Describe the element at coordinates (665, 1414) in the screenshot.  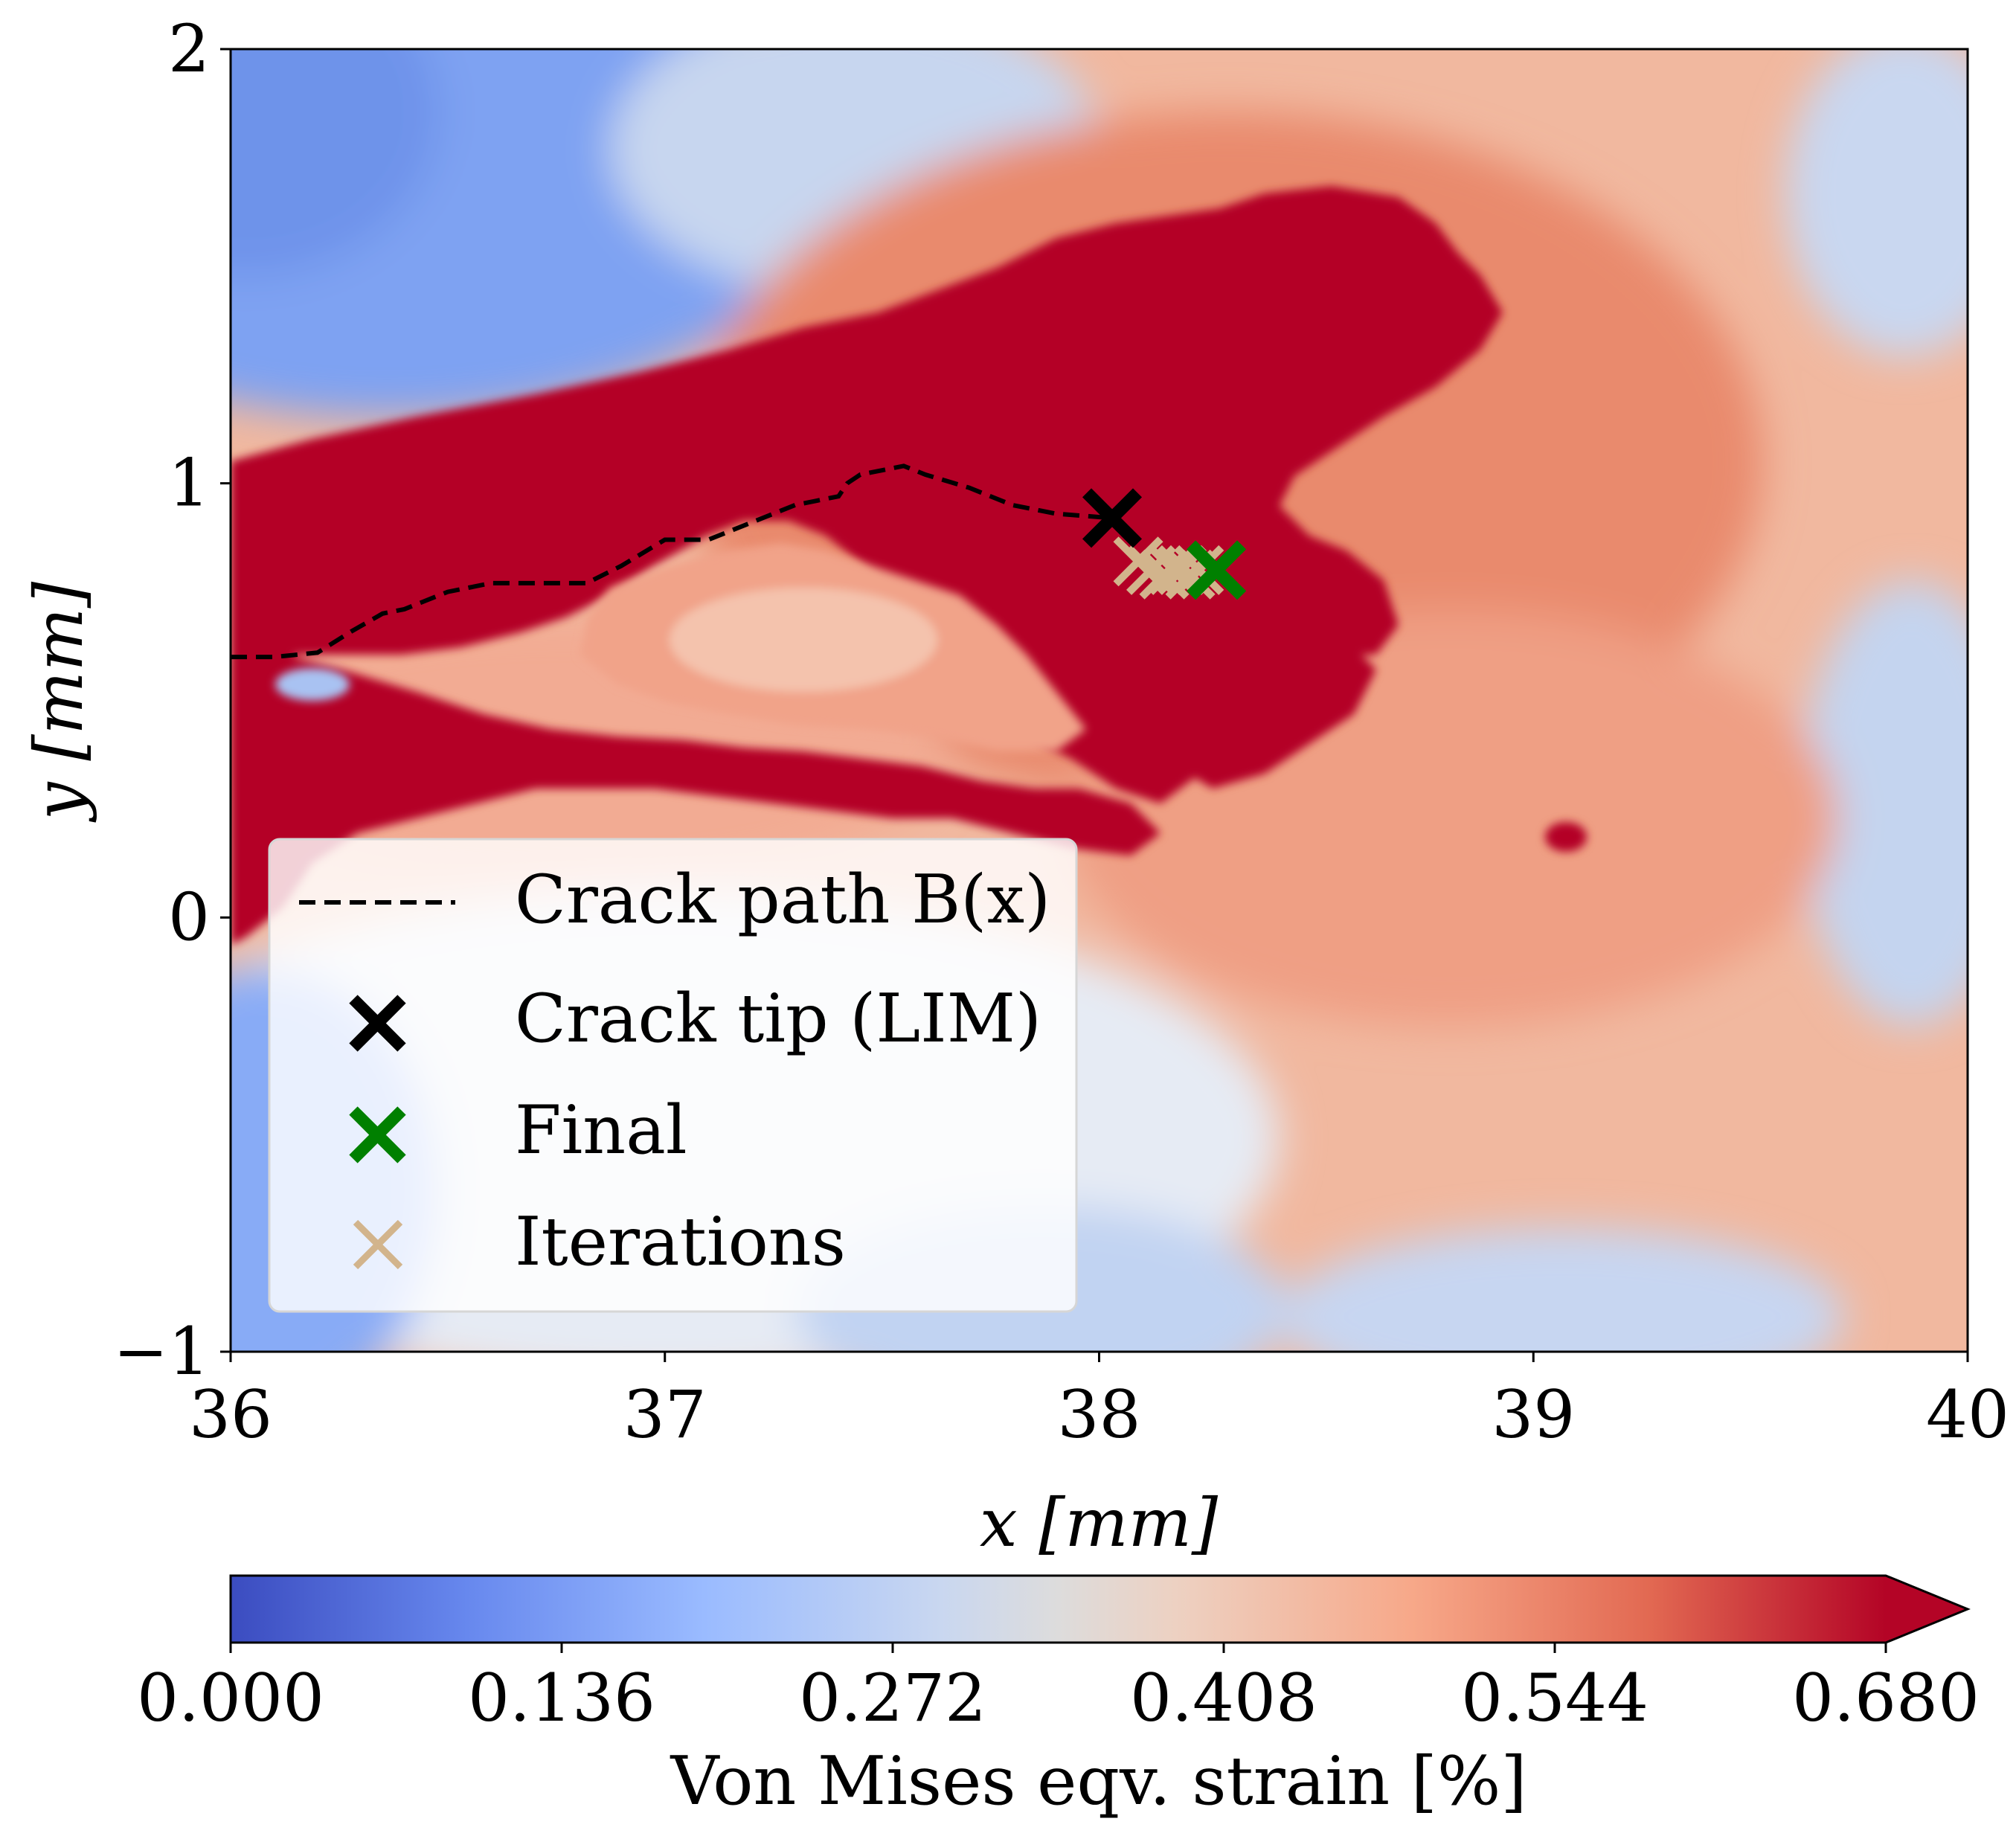
I see `x-tick-label: 37` at that location.